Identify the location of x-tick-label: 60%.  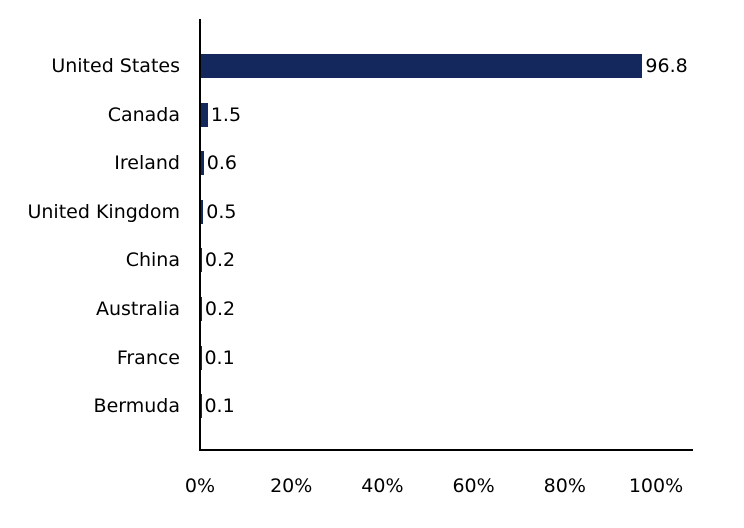
(473, 486).